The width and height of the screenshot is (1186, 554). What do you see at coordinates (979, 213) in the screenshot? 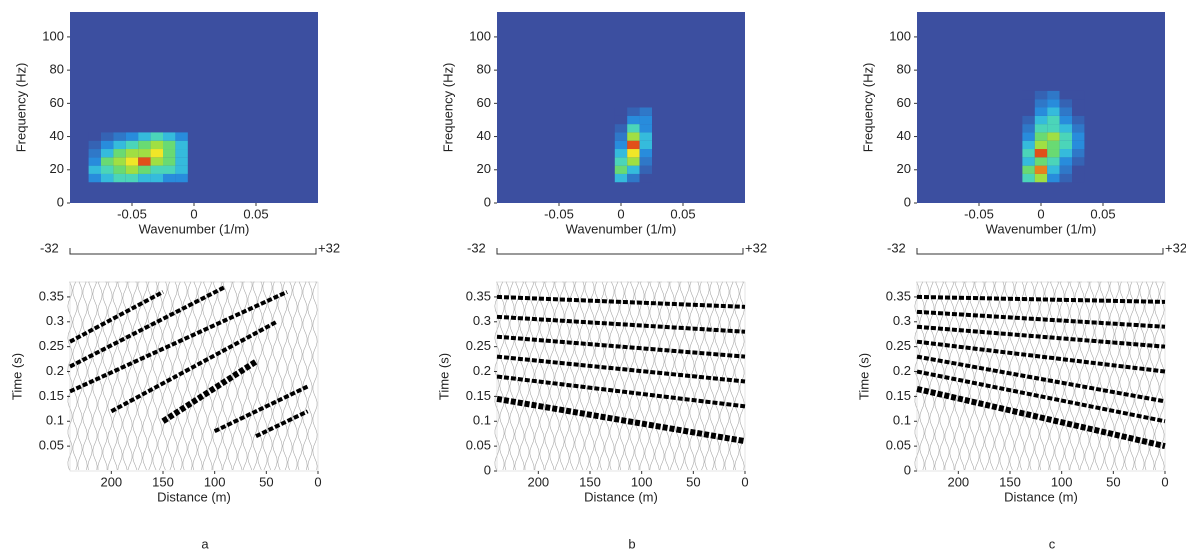
I see `x-tick-label: -0.05` at bounding box center [979, 213].